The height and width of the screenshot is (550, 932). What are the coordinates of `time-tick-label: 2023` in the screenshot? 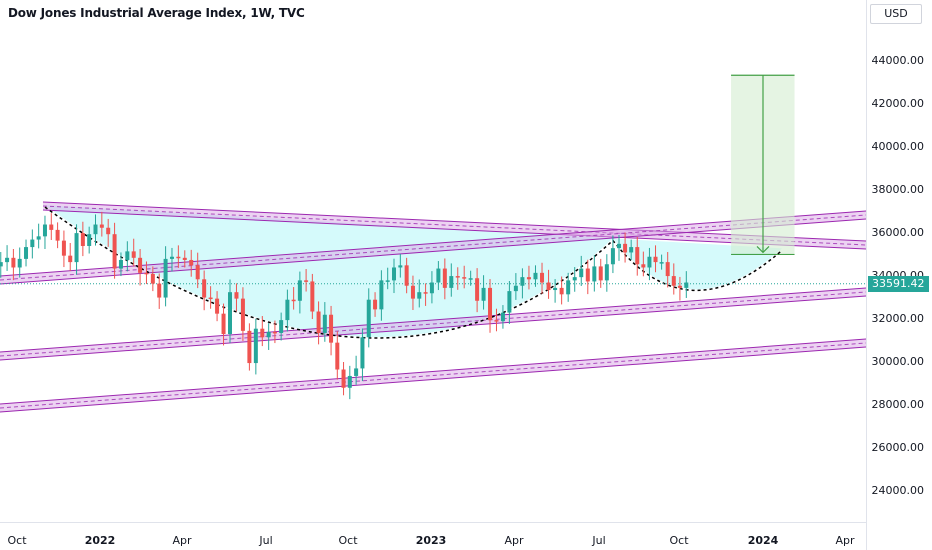 It's located at (431, 540).